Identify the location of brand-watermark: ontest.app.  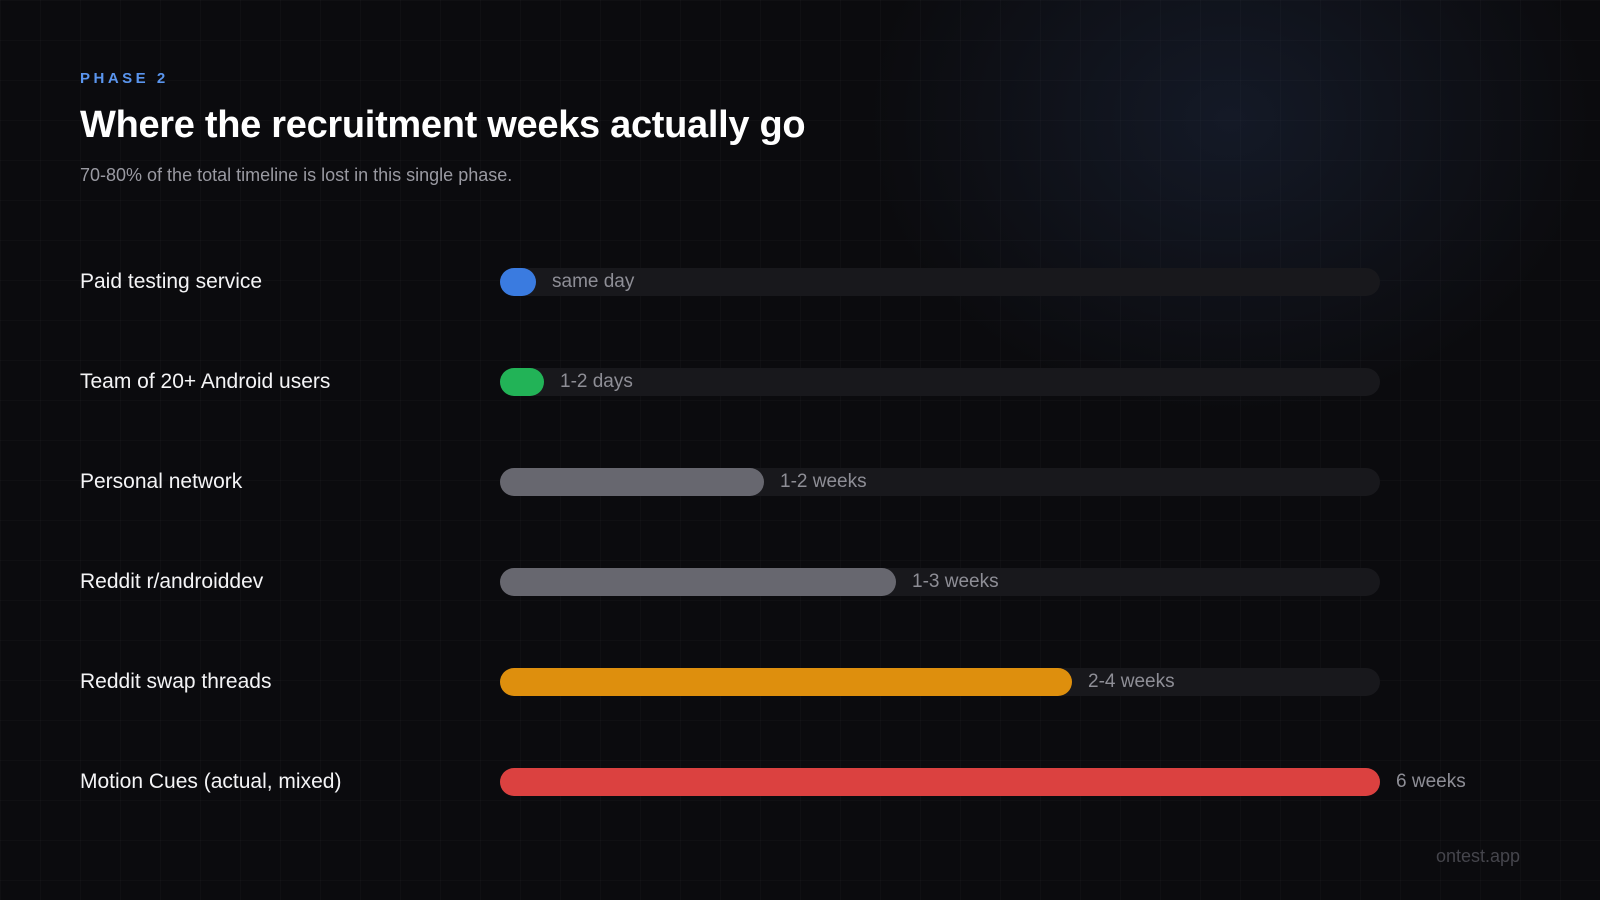
(1478, 856).